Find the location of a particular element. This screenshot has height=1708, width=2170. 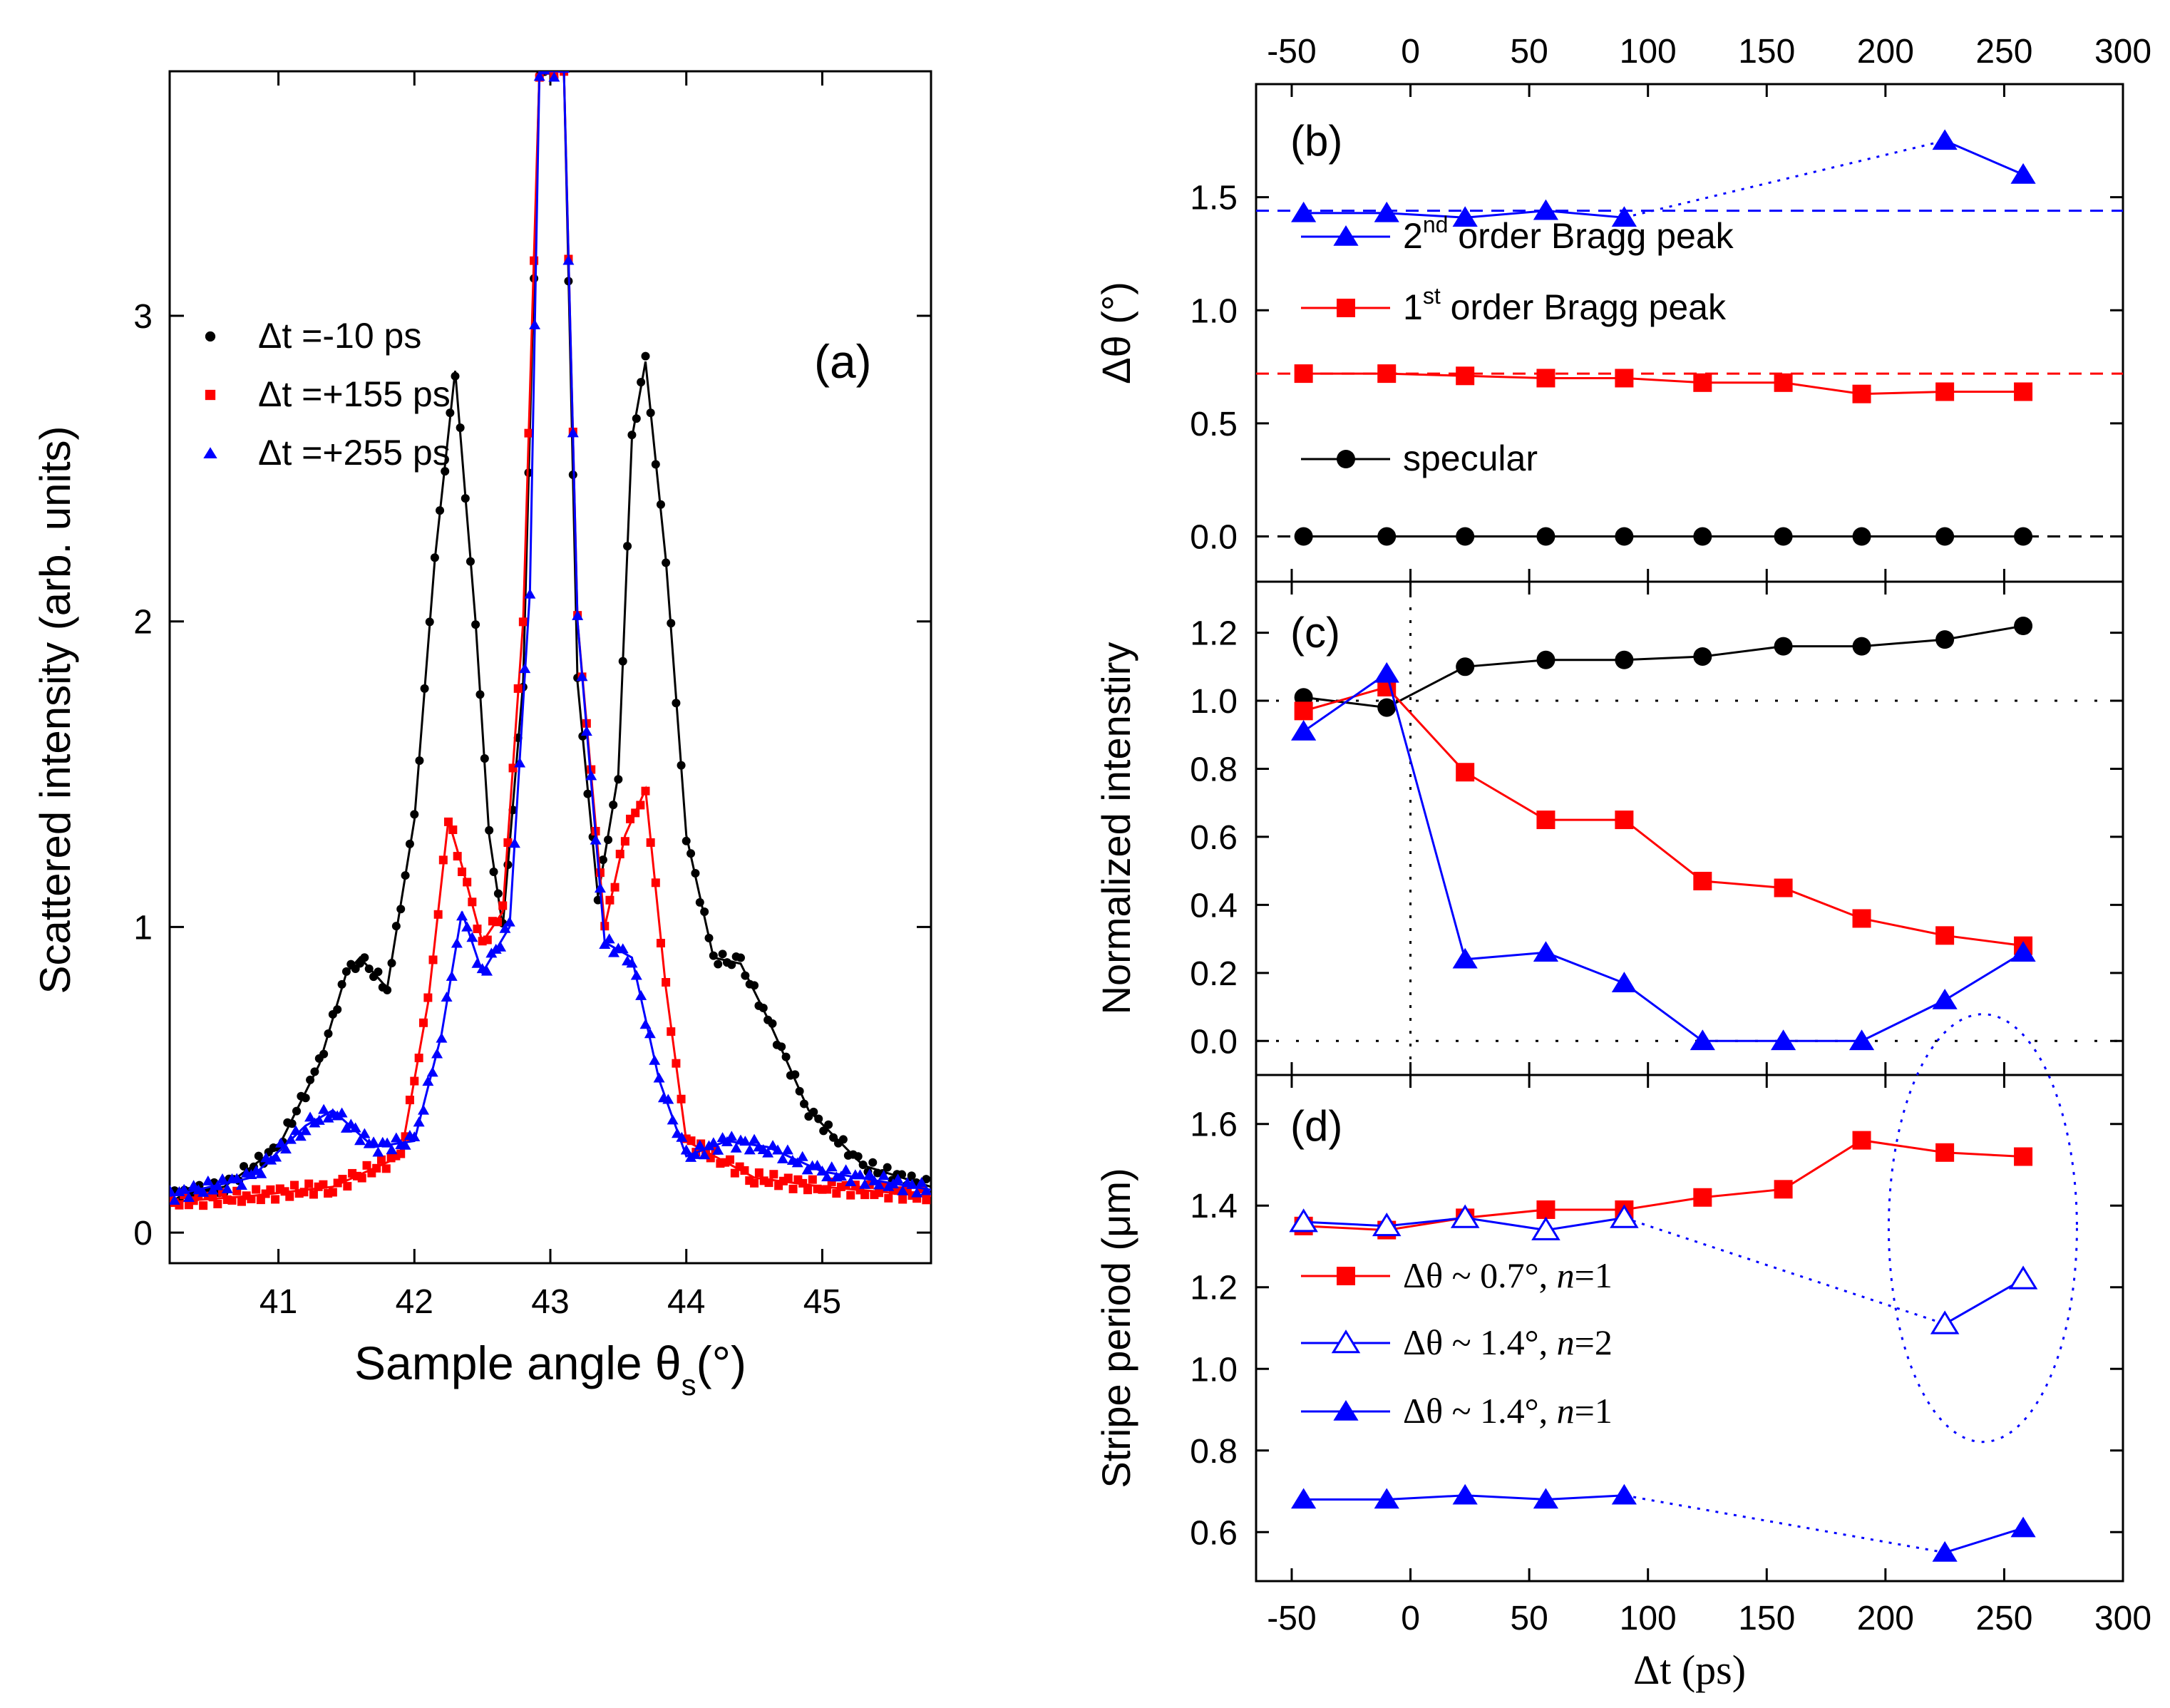

annotation-ellipse is located at coordinates (1982, 1228).